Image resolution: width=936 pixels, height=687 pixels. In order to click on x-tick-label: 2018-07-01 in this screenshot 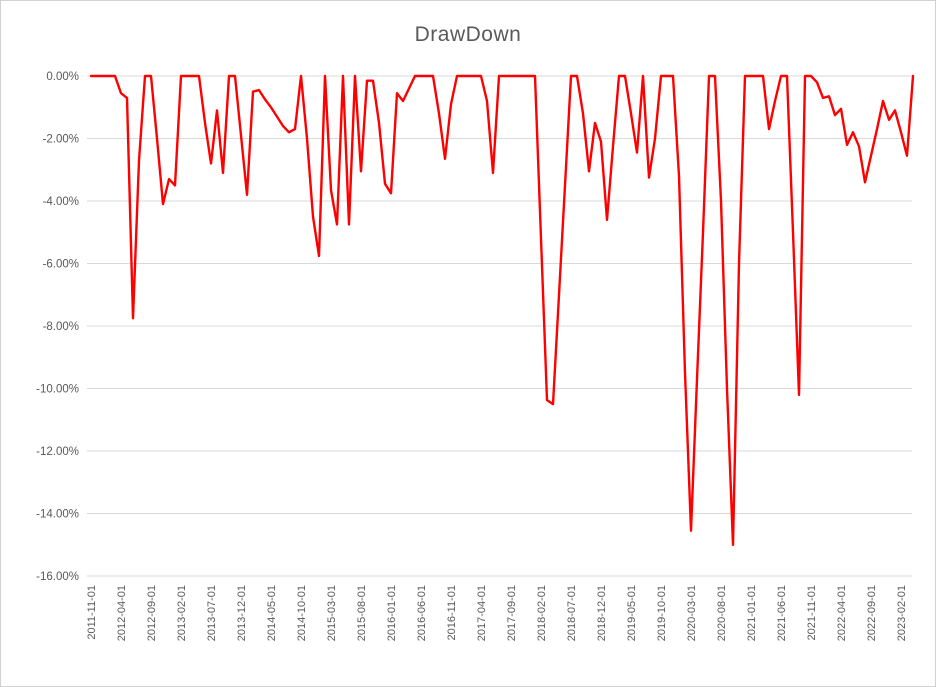, I will do `click(572, 613)`.